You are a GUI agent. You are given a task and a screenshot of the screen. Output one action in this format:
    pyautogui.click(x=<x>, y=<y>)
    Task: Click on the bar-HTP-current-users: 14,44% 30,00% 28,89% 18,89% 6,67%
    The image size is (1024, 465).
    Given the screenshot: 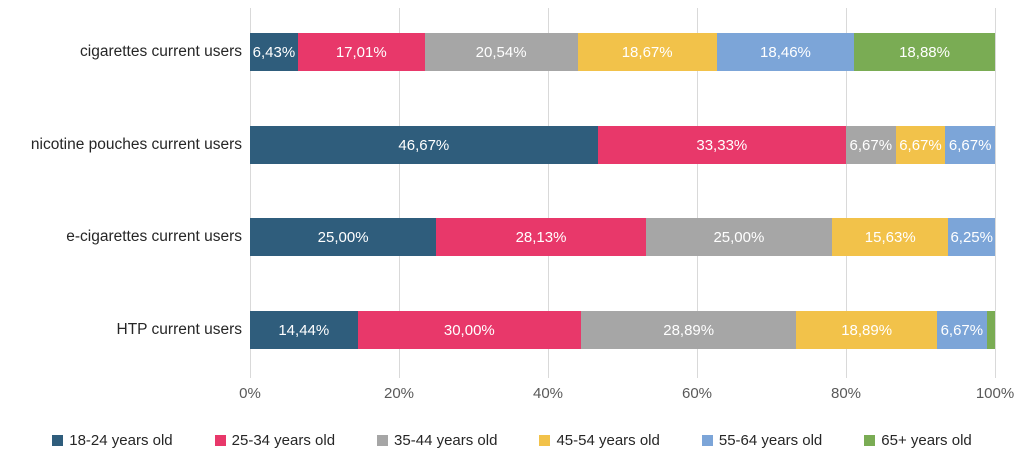 What is the action you would take?
    pyautogui.click(x=622, y=330)
    